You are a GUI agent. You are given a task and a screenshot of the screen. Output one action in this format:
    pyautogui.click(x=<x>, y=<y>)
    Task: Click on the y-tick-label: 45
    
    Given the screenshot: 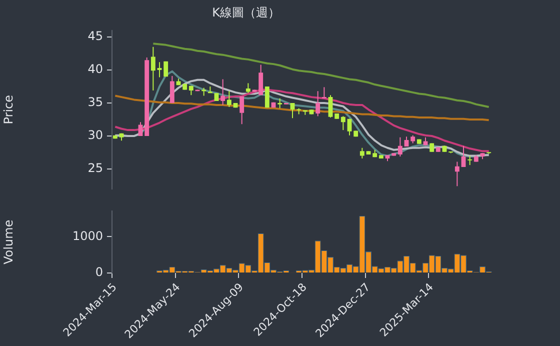 What is the action you would take?
    pyautogui.click(x=95, y=36)
    